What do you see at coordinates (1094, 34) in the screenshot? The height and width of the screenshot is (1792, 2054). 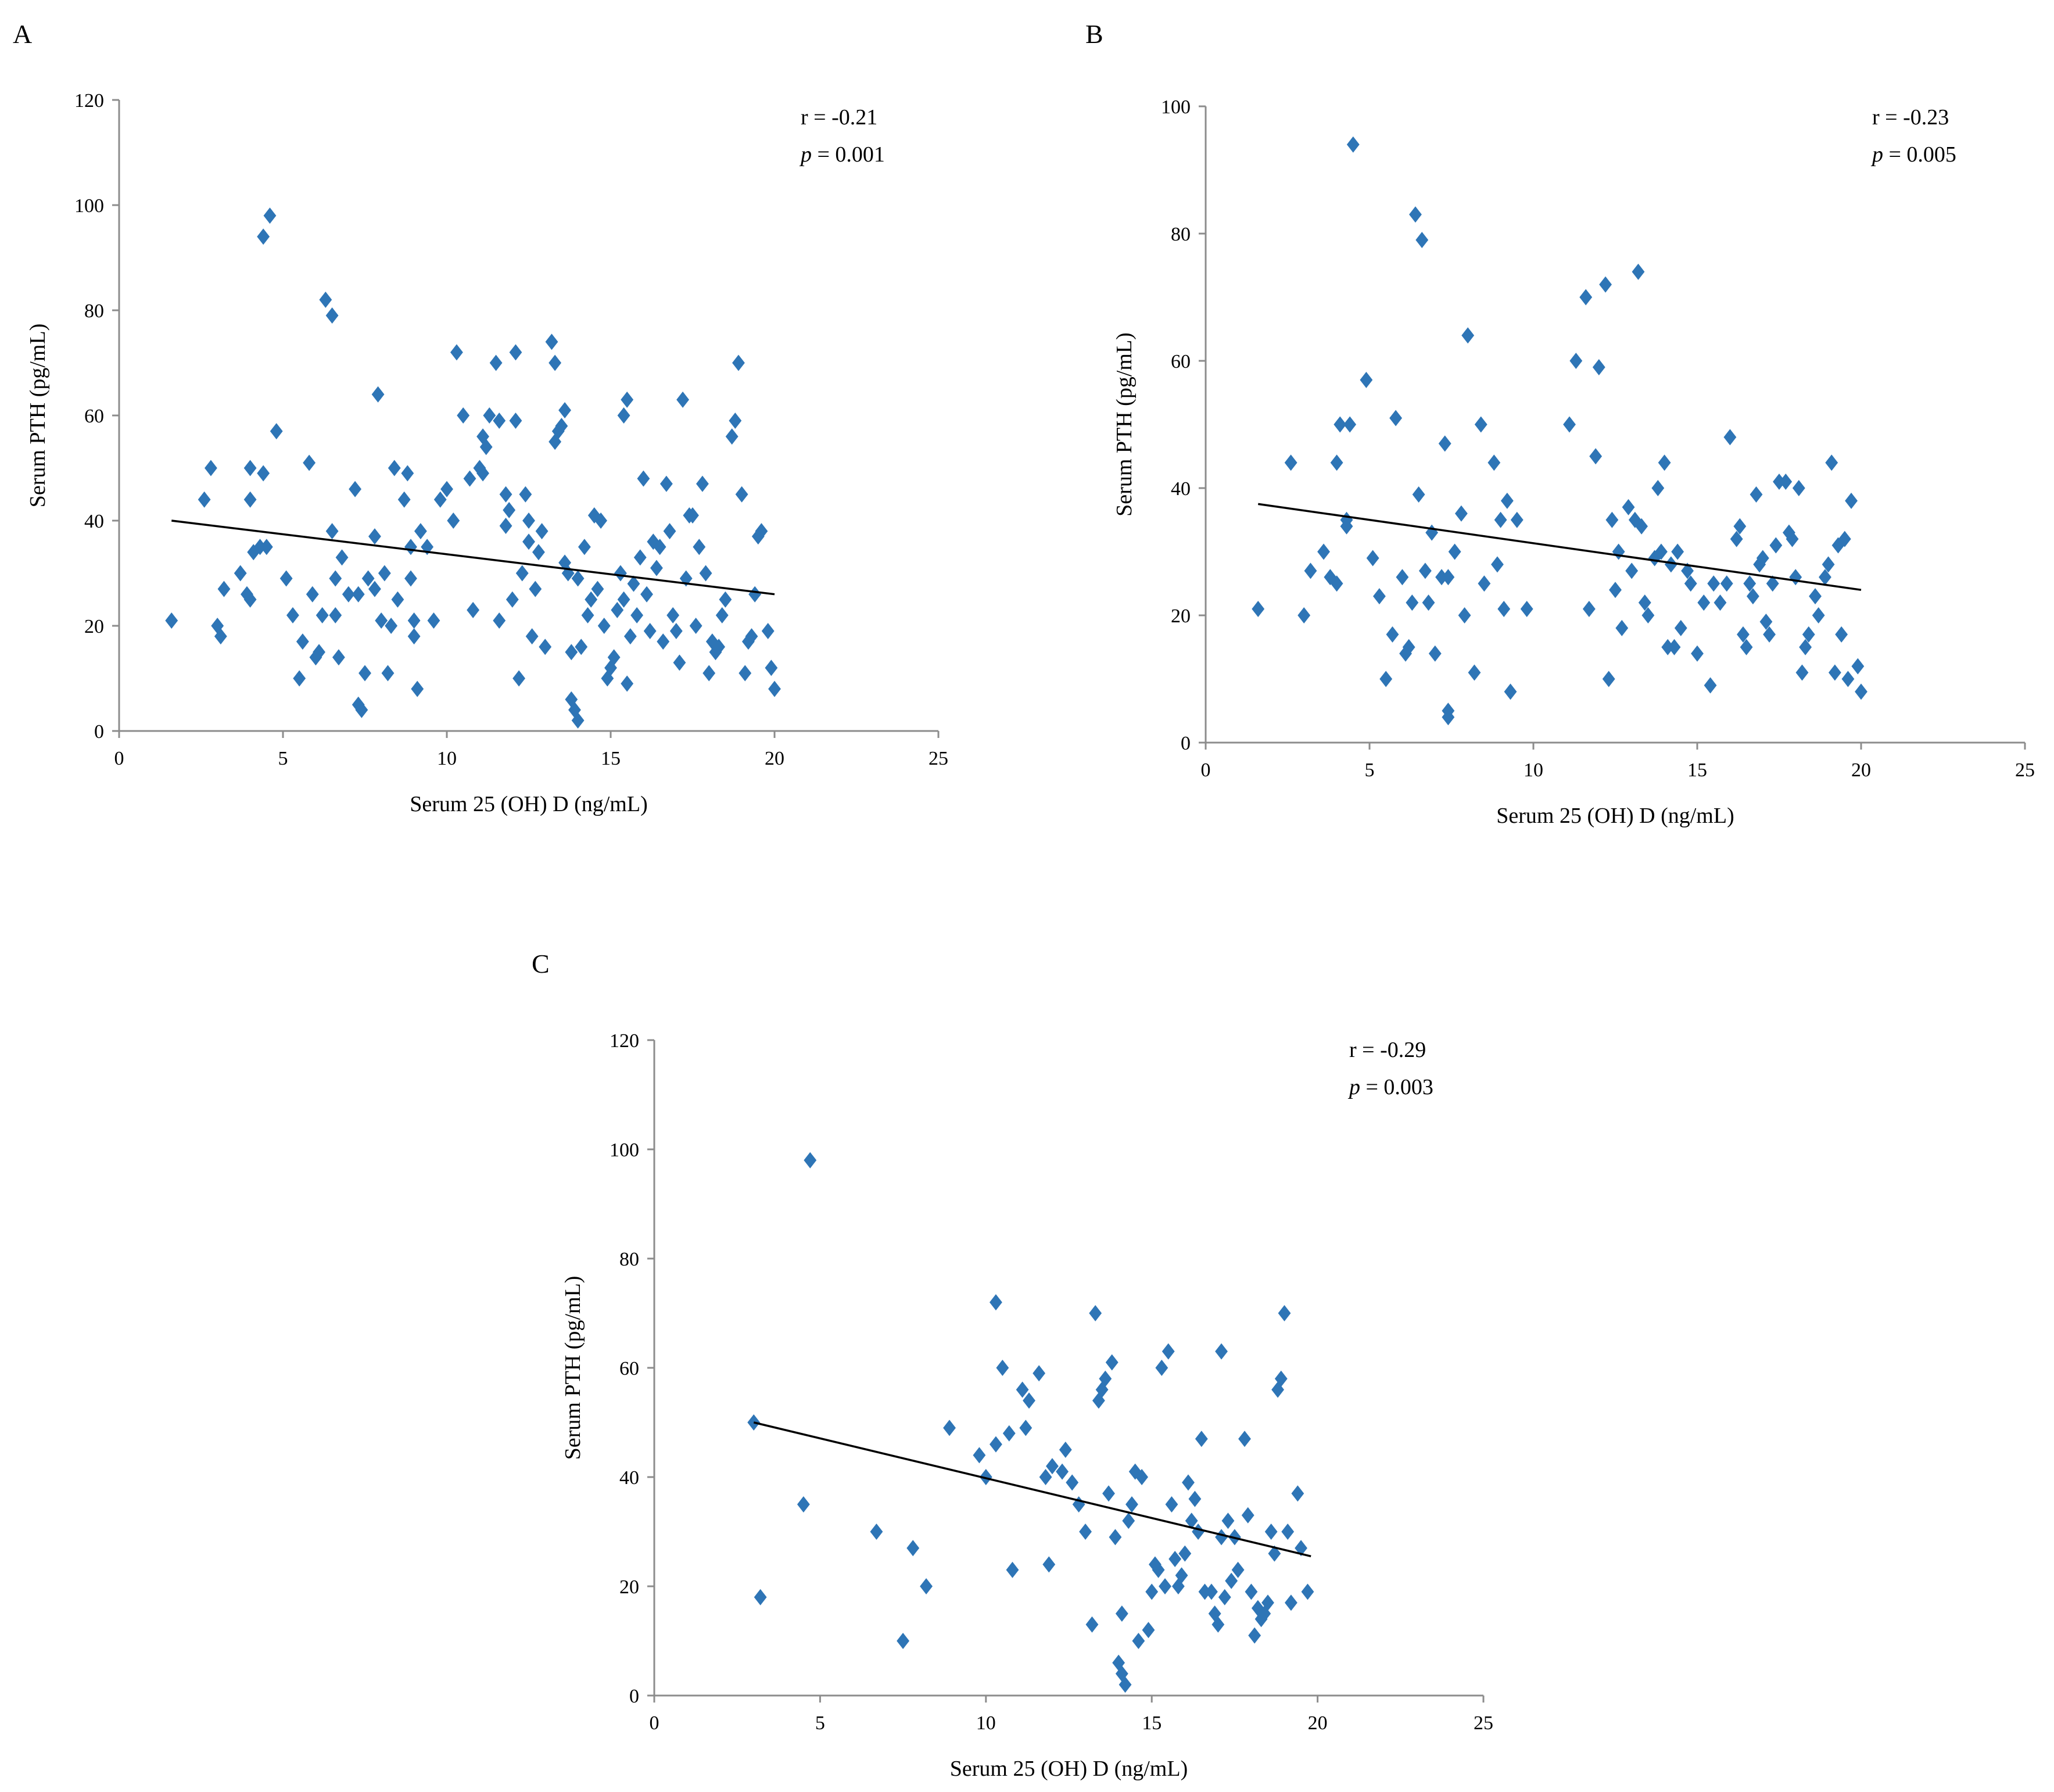 I see `panel-label-b: B` at bounding box center [1094, 34].